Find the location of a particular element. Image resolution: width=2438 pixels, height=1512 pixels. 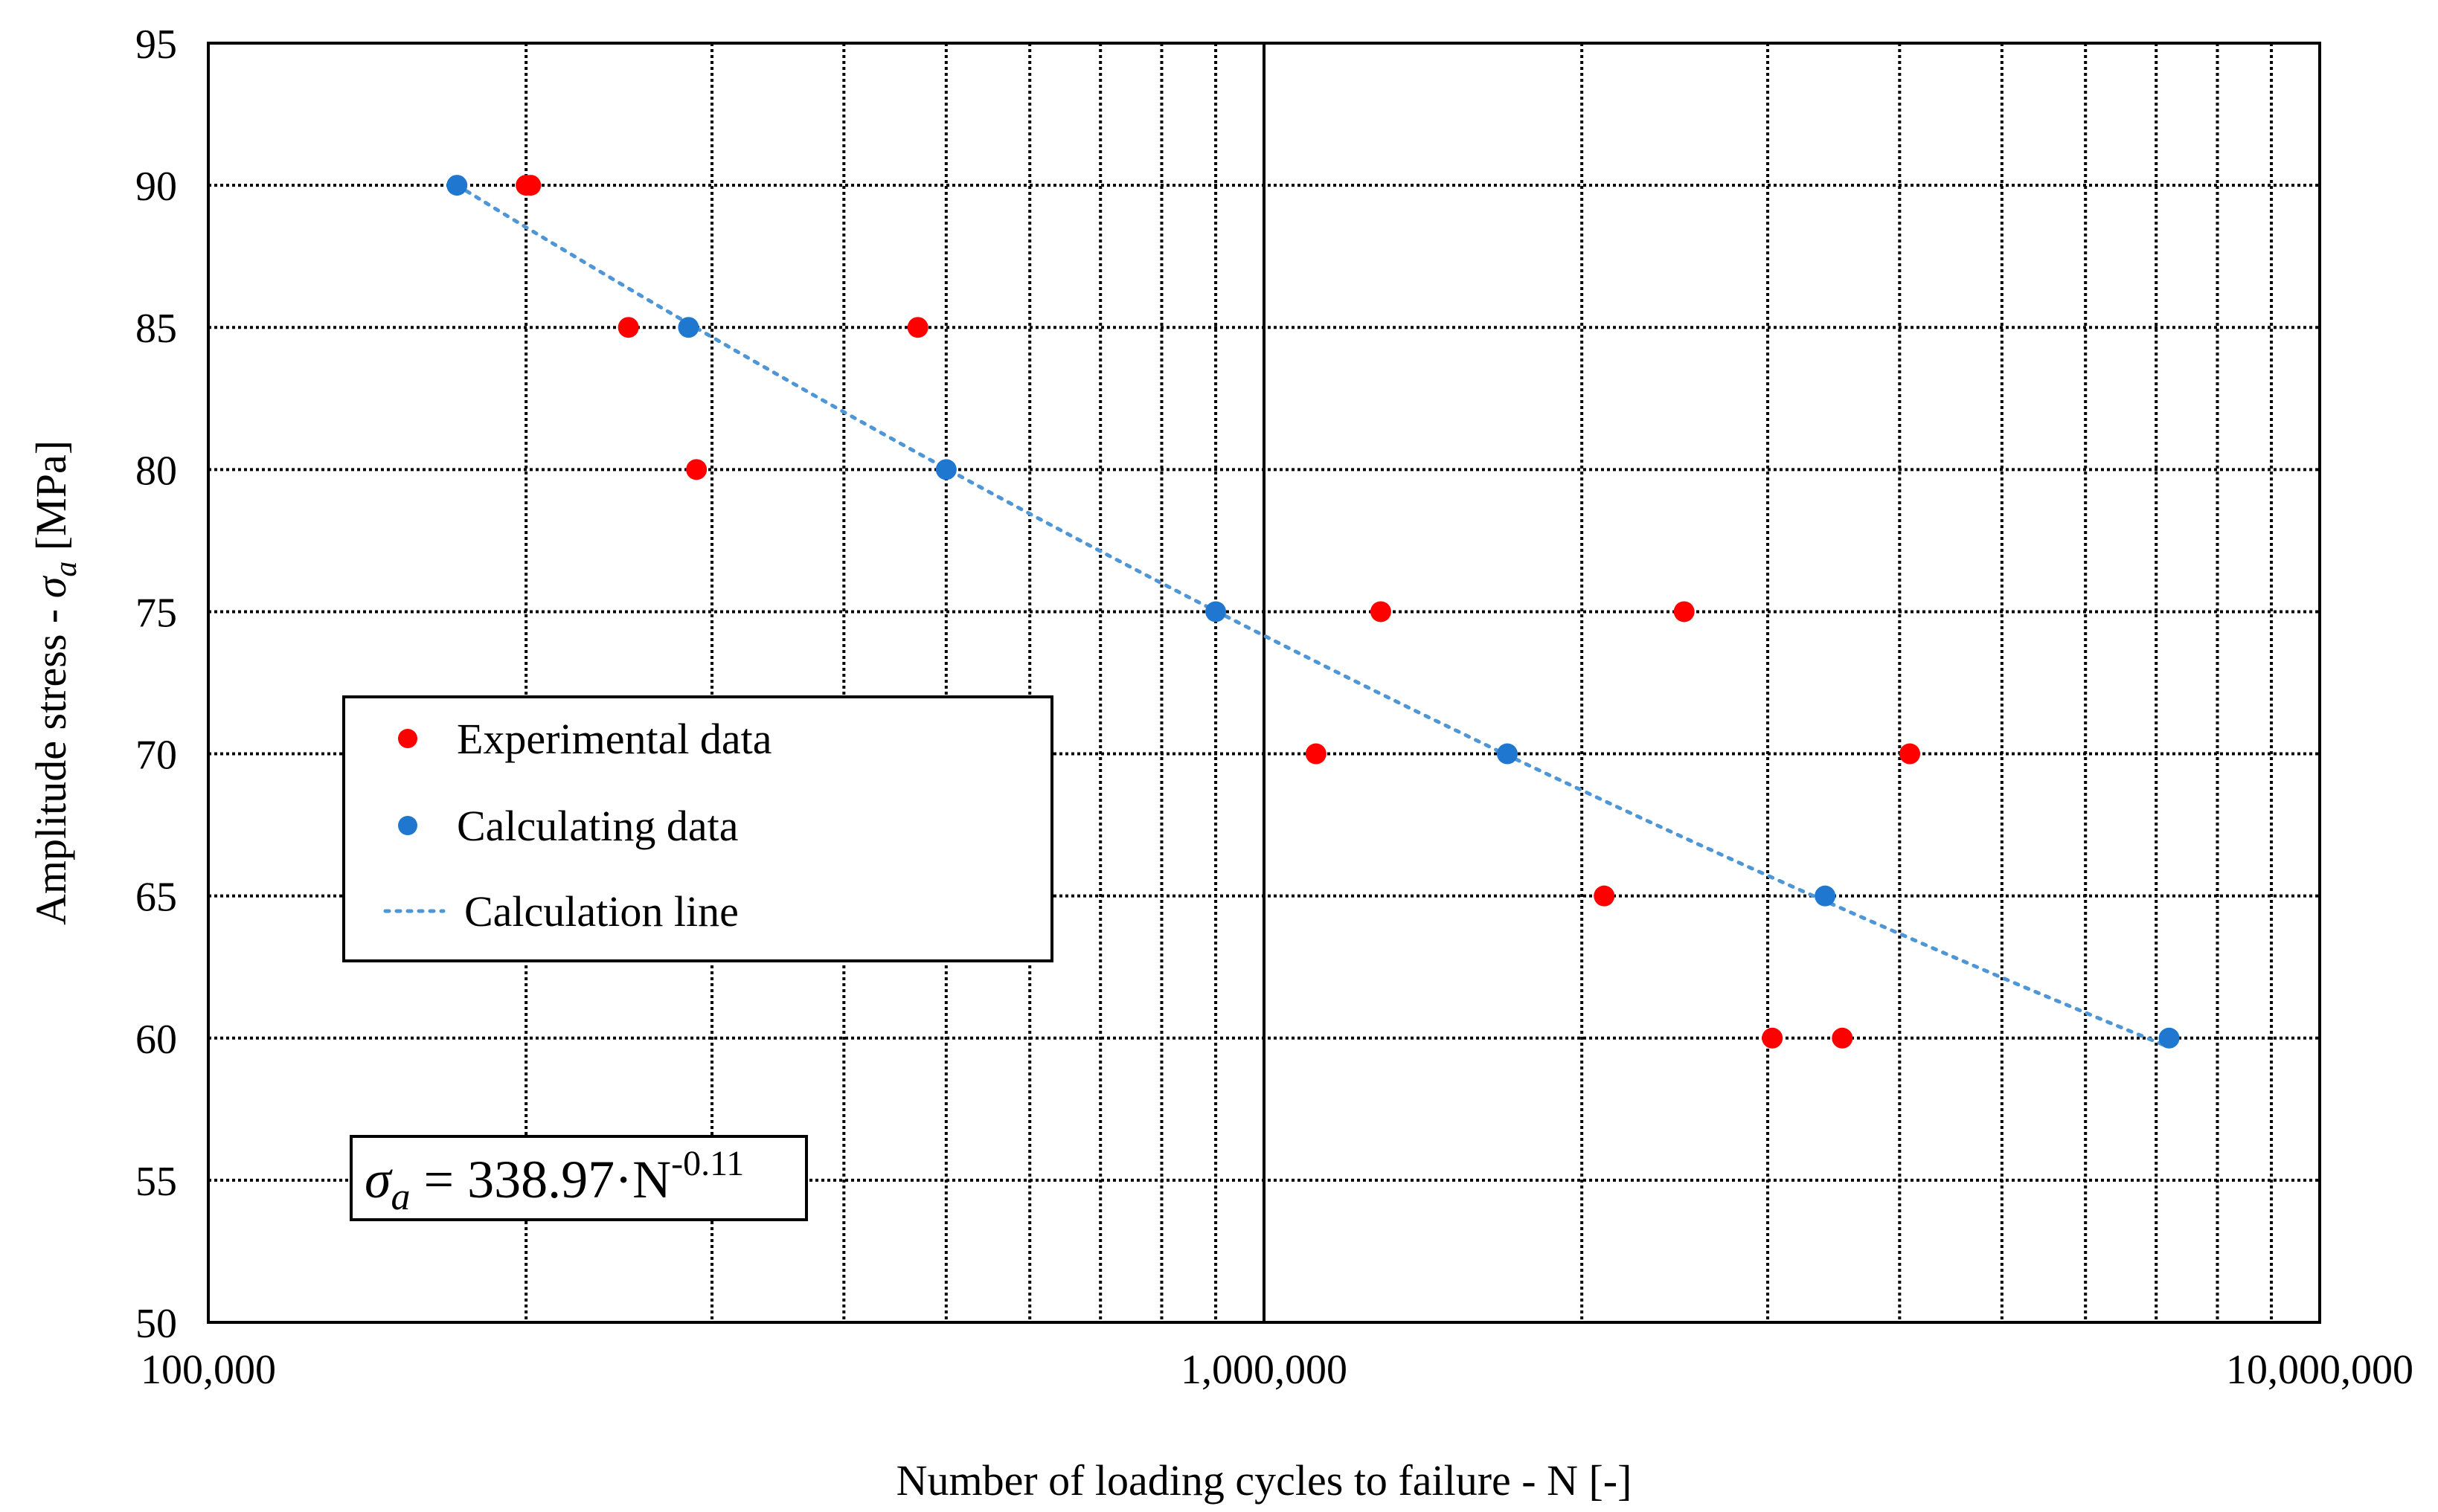

y-tick-label: 55 is located at coordinates (156, 1182).